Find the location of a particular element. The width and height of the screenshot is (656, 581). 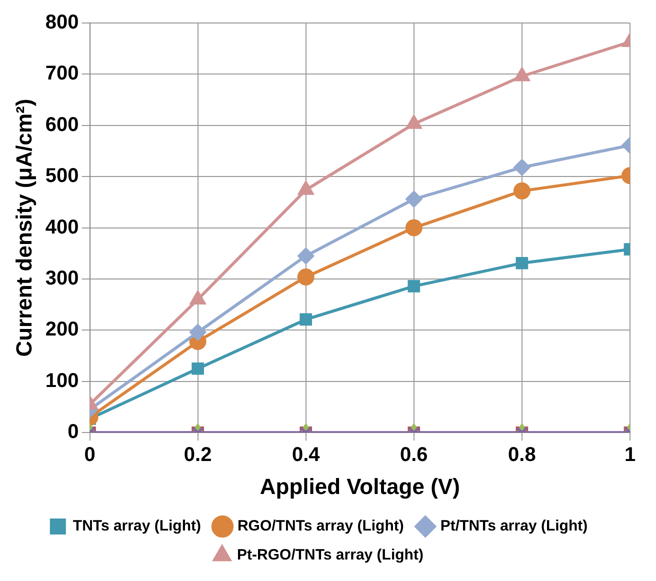

y-tick-label: 700 is located at coordinates (62, 73).